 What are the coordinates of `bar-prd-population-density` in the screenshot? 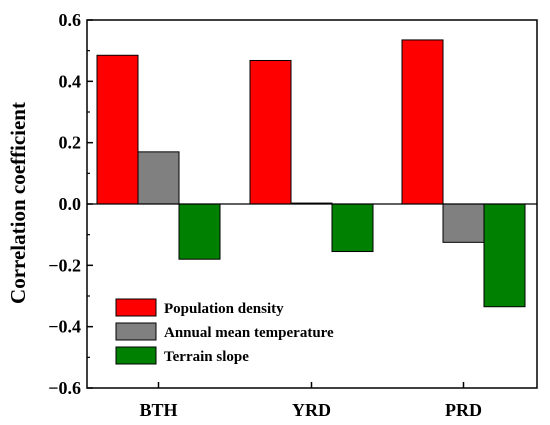 It's located at (422, 122).